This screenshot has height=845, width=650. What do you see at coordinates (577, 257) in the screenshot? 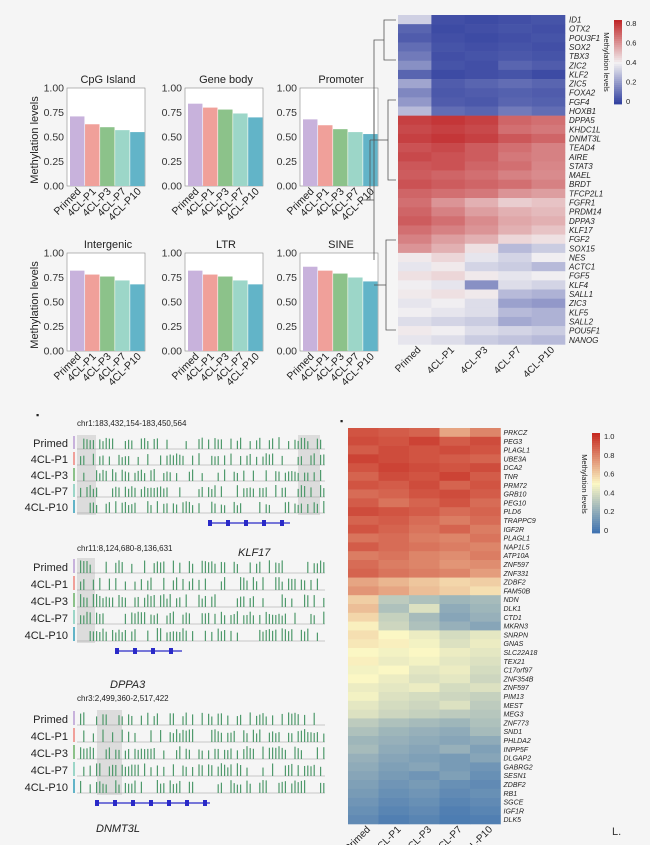
I see `row-label-NES: NES` at bounding box center [577, 257].